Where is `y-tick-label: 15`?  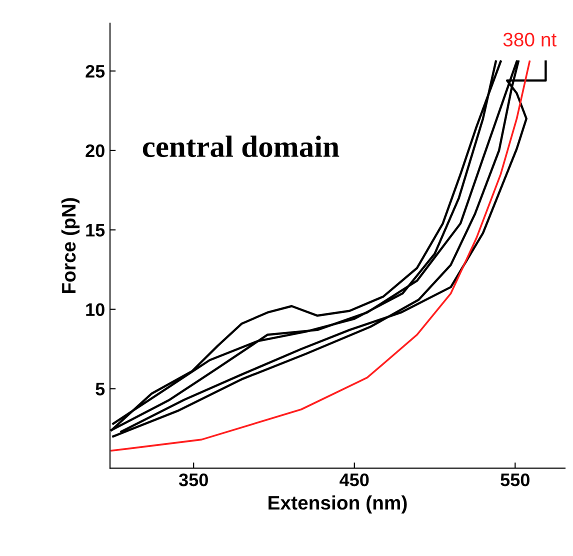
y-tick-label: 15 is located at coordinates (95, 230).